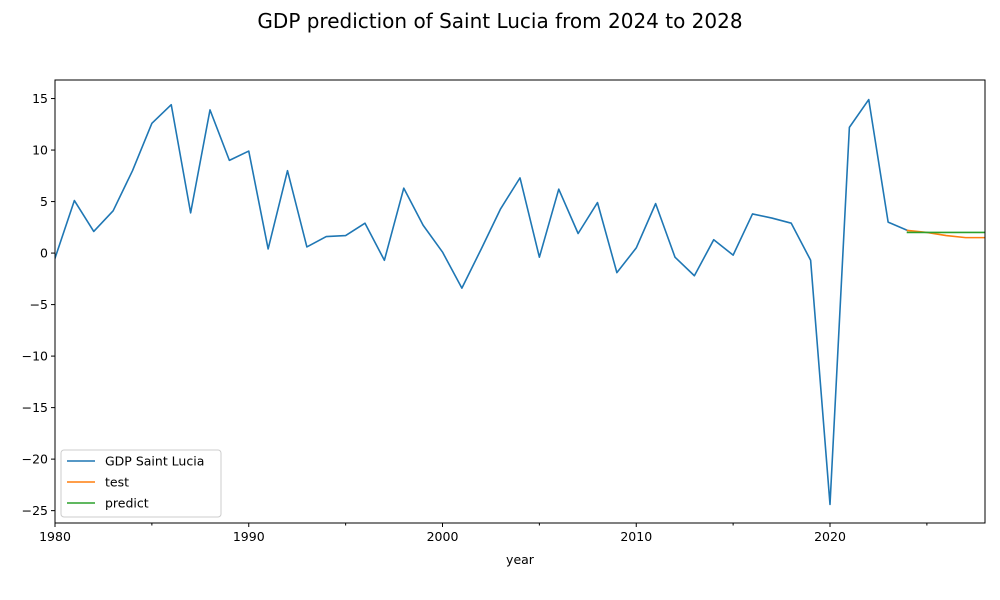  Describe the element at coordinates (127, 503) in the screenshot. I see `legend-label-2: predict` at that location.